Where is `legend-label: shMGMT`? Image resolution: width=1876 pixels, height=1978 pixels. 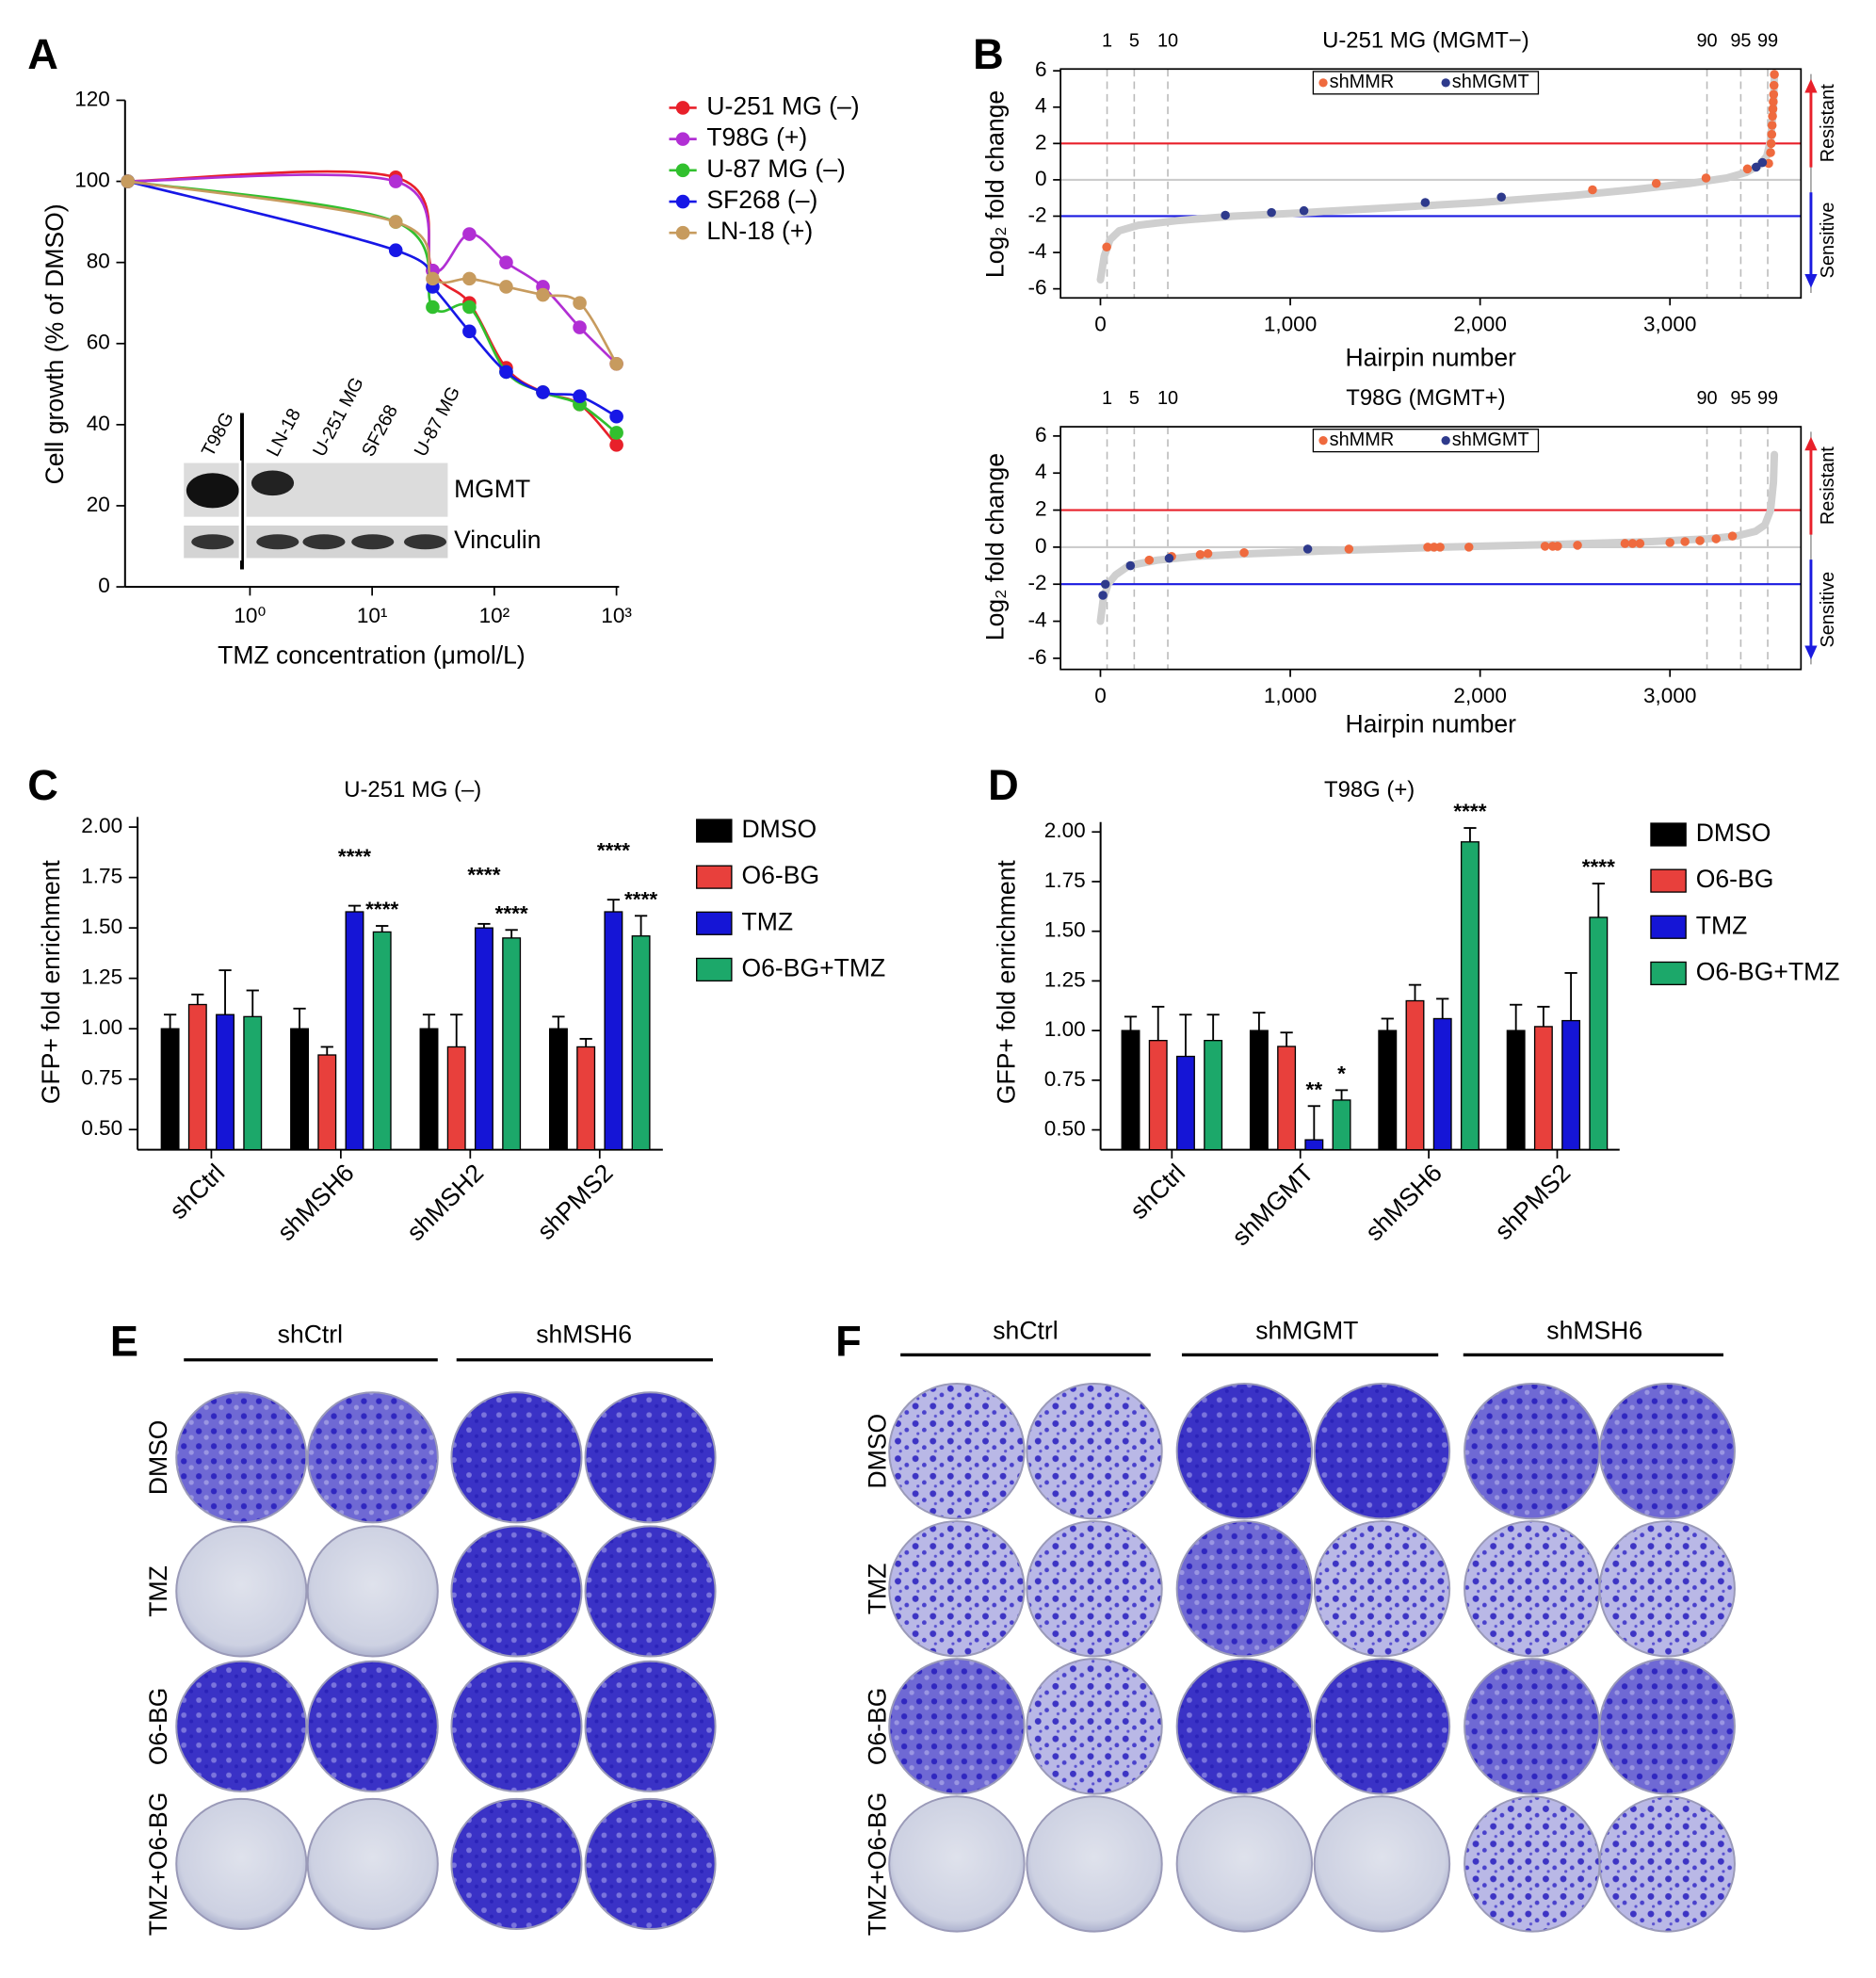 legend-label: shMGMT is located at coordinates (1490, 82).